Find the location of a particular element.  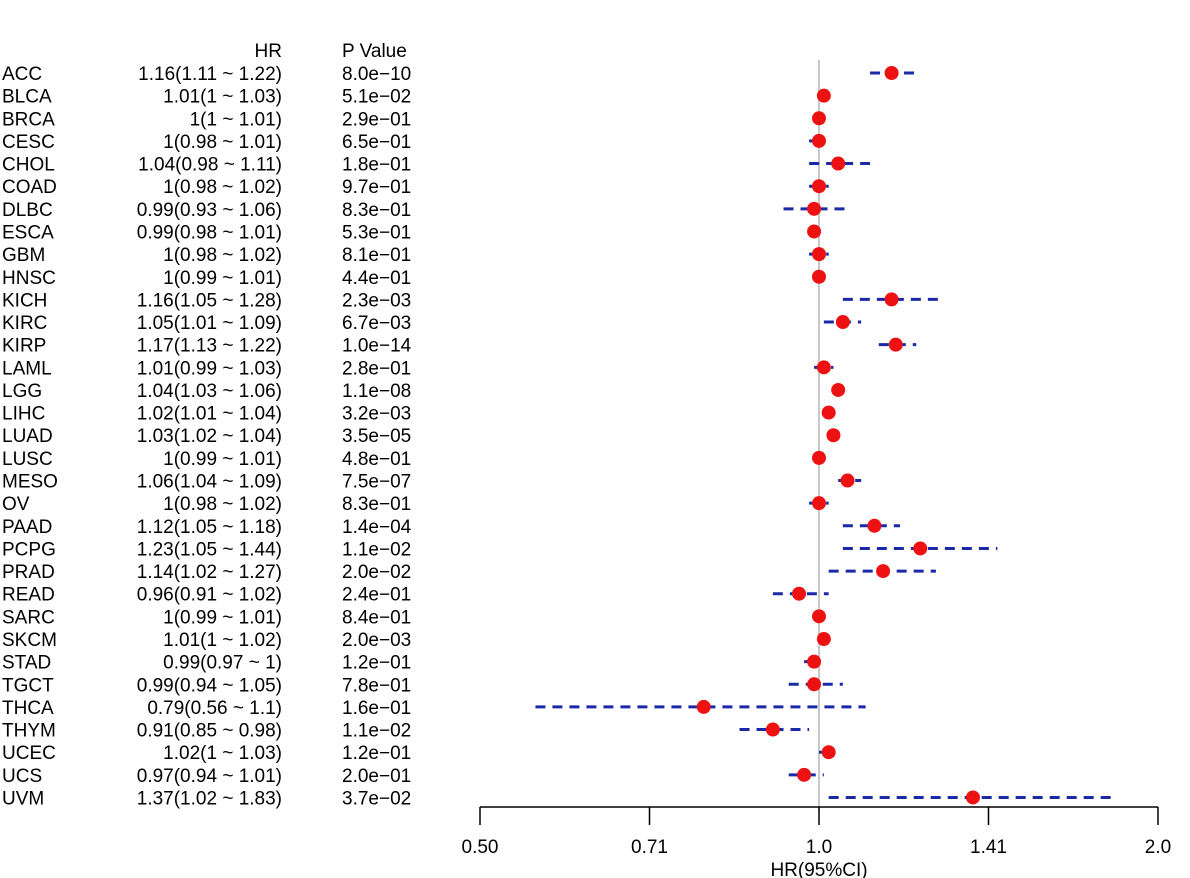

hr-text-ov: 1(0.98 ~ 1.02) is located at coordinates (222, 504).